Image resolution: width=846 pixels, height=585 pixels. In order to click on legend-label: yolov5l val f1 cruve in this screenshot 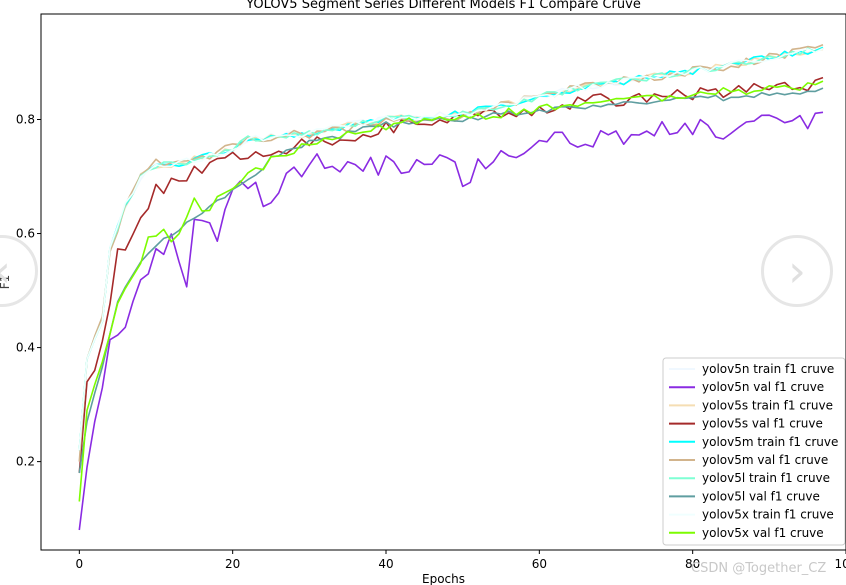, I will do `click(761, 496)`.